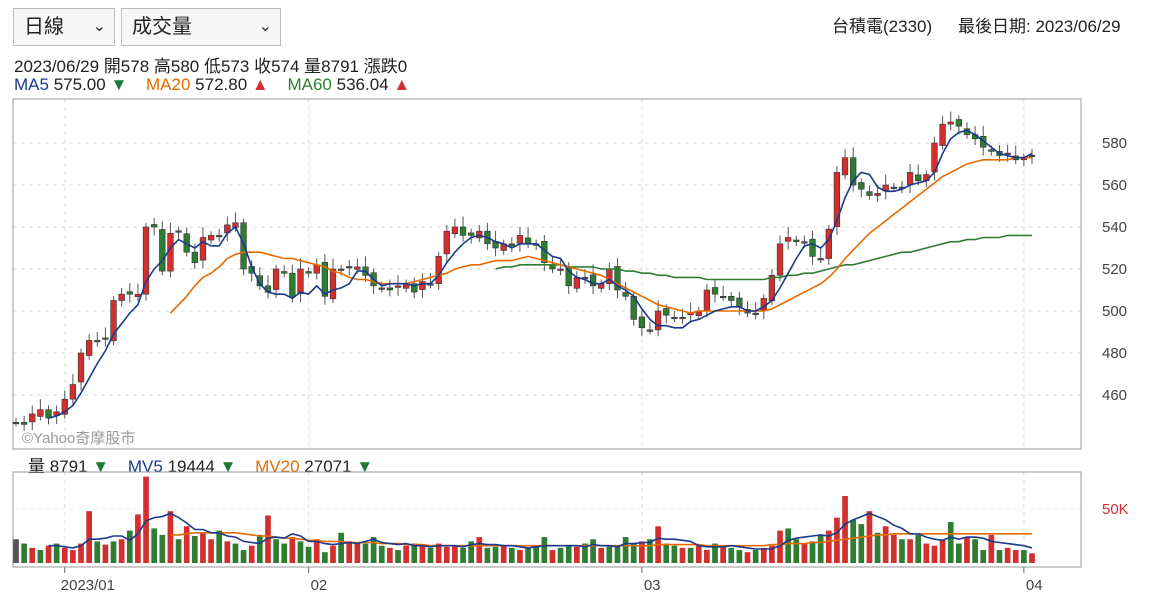 The image size is (1150, 606). I want to click on ma5-label: MA5, so click(31, 84).